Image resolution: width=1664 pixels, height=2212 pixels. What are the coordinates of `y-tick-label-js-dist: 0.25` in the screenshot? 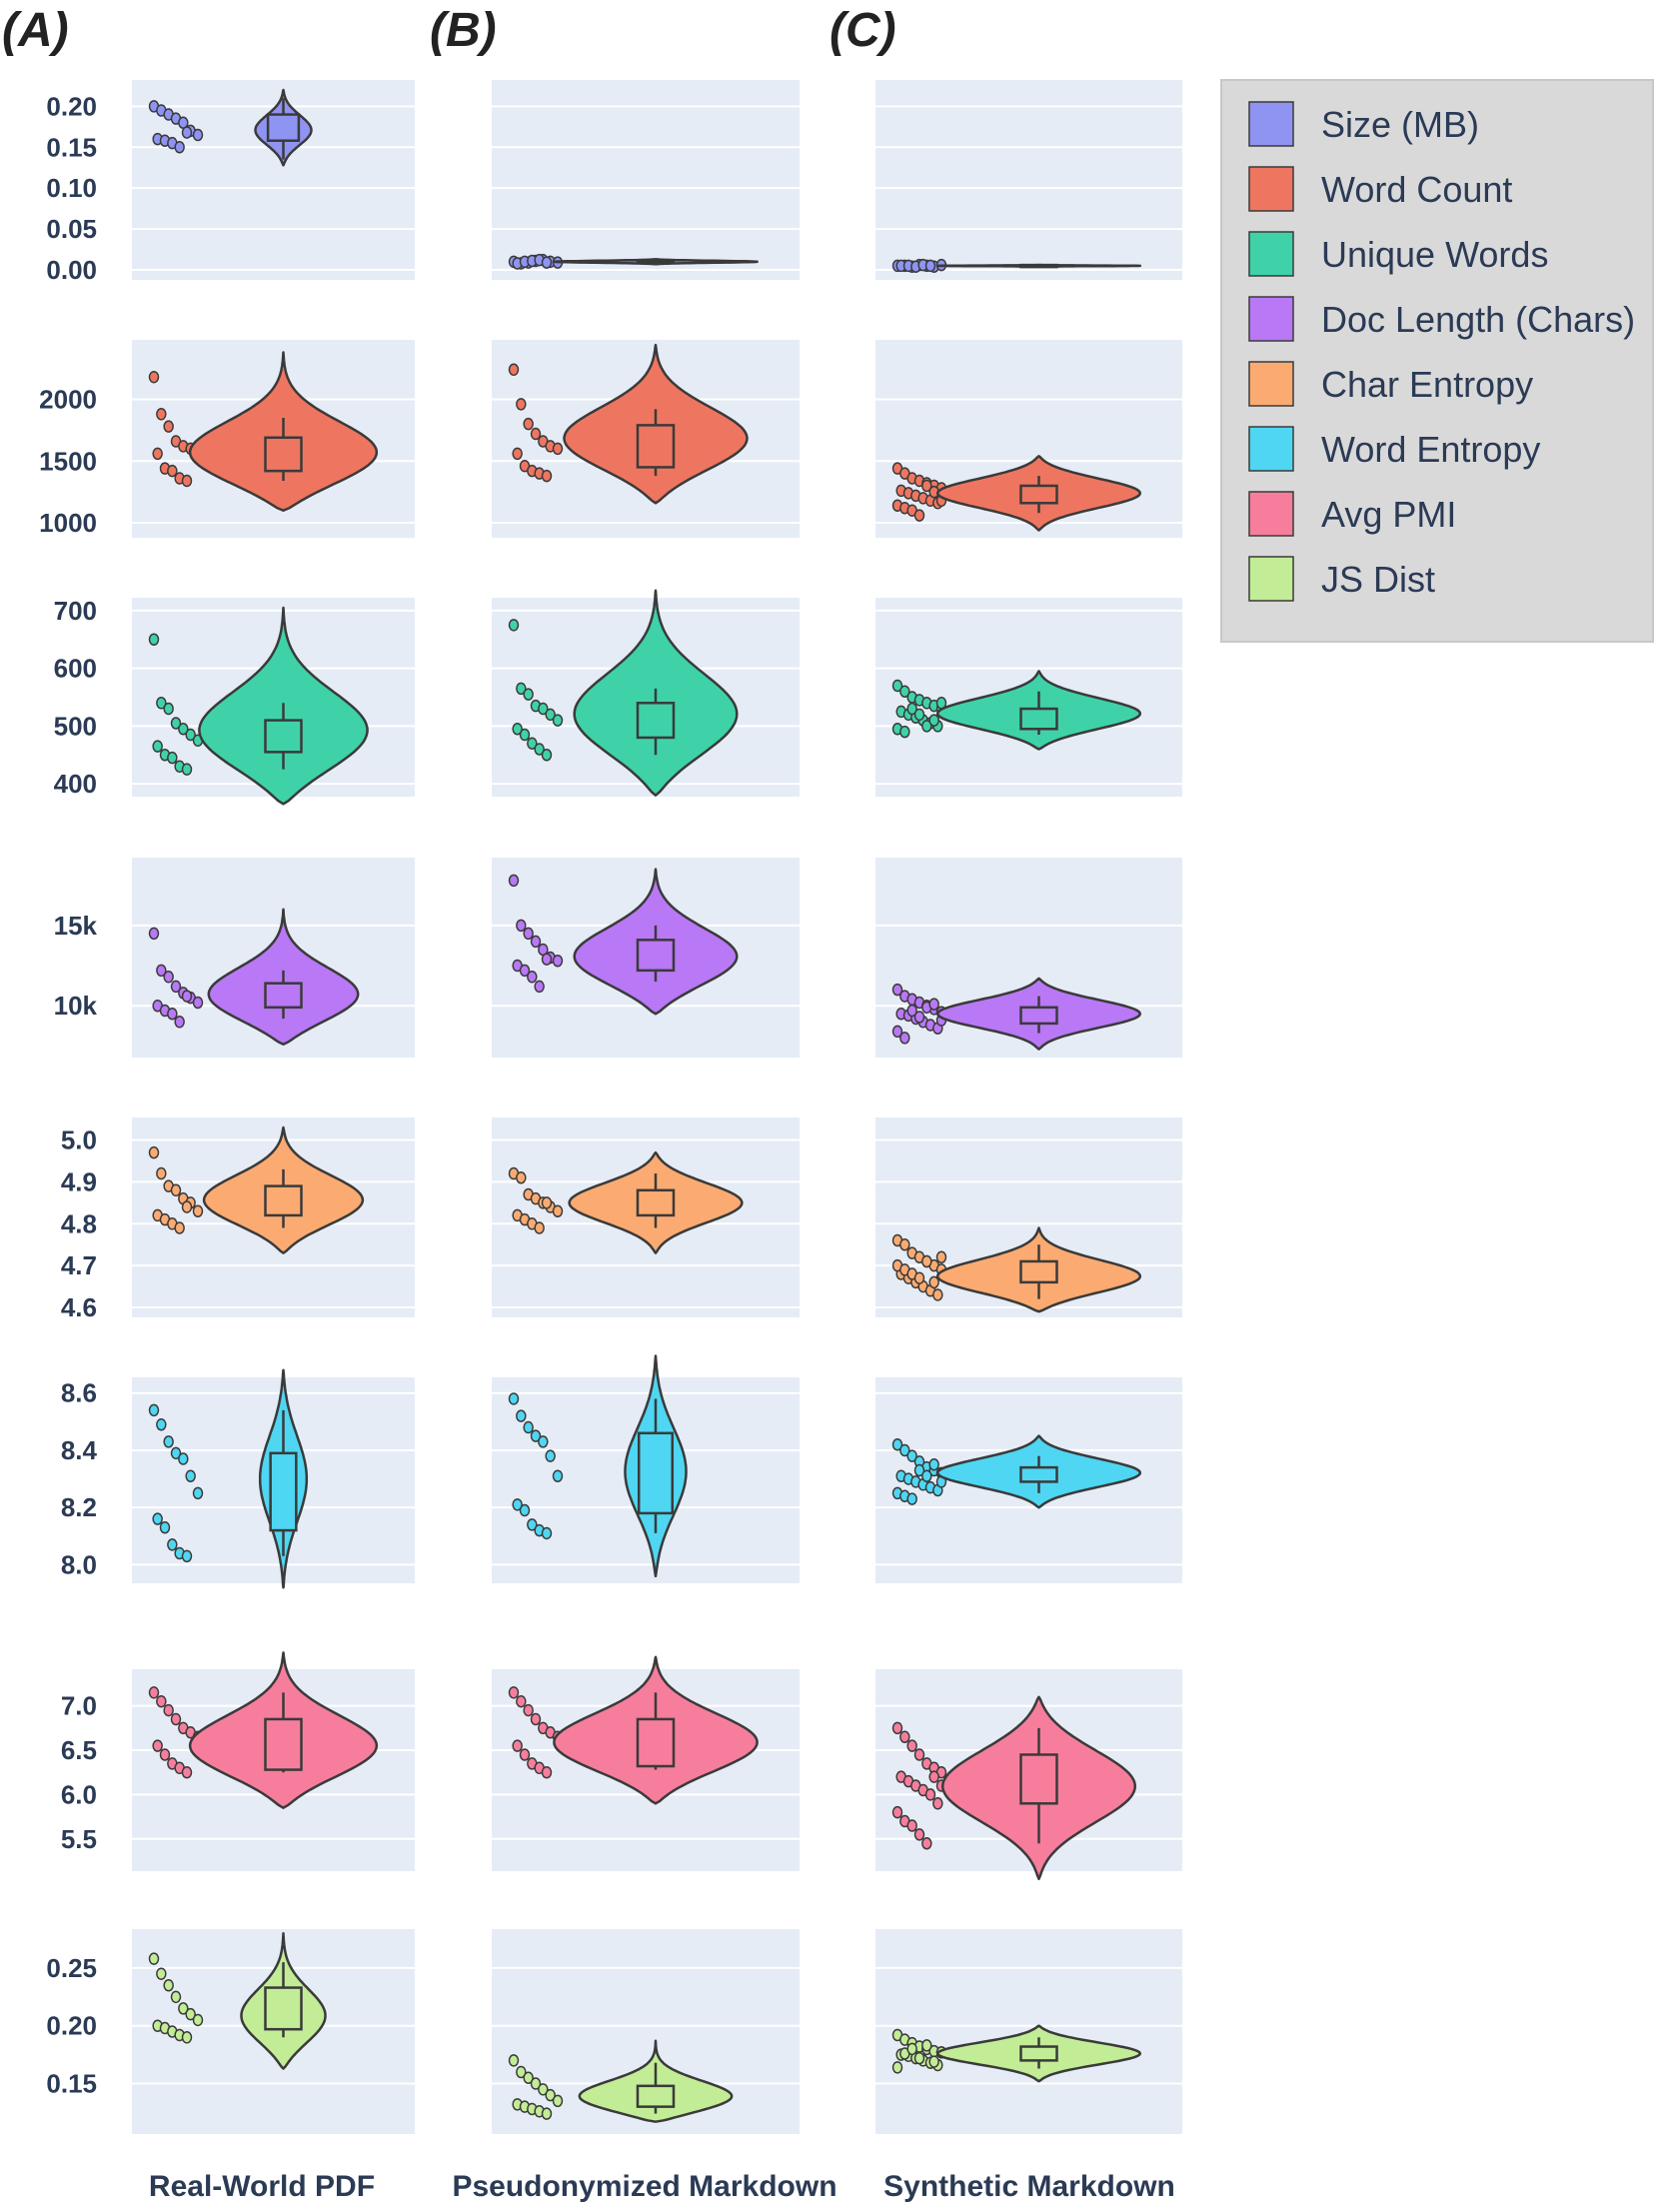 It's located at (71, 1968).